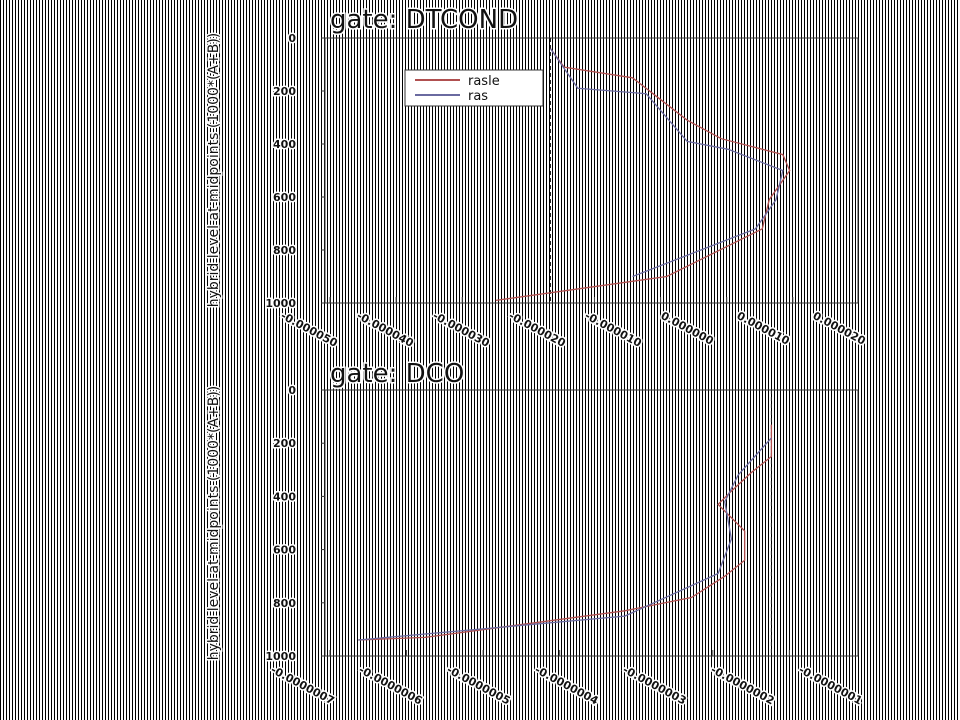 Image resolution: width=960 pixels, height=720 pixels. I want to click on x-tick-label: -0.0000005, so click(479, 685).